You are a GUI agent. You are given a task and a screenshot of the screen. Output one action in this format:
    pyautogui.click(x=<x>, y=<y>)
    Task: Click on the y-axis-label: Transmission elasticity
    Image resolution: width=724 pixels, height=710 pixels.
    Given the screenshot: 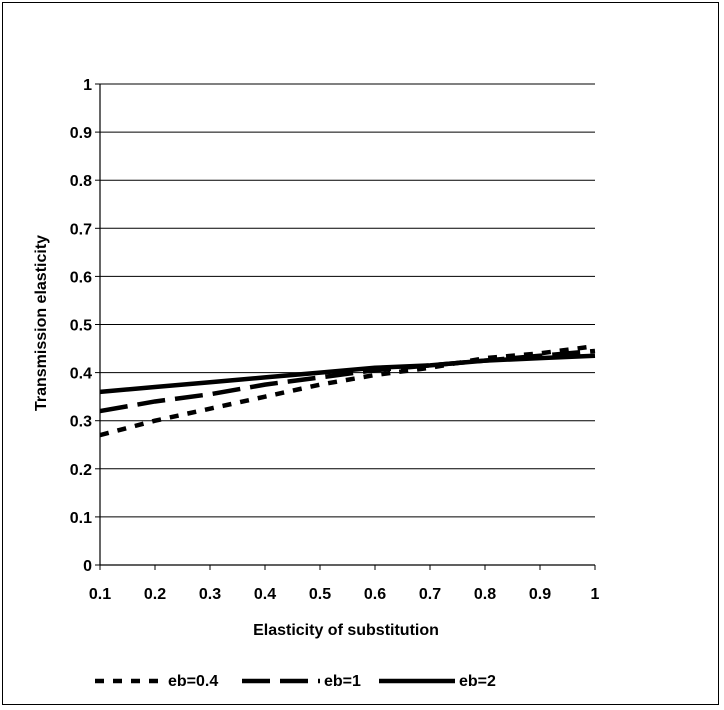 What is the action you would take?
    pyautogui.click(x=41, y=323)
    